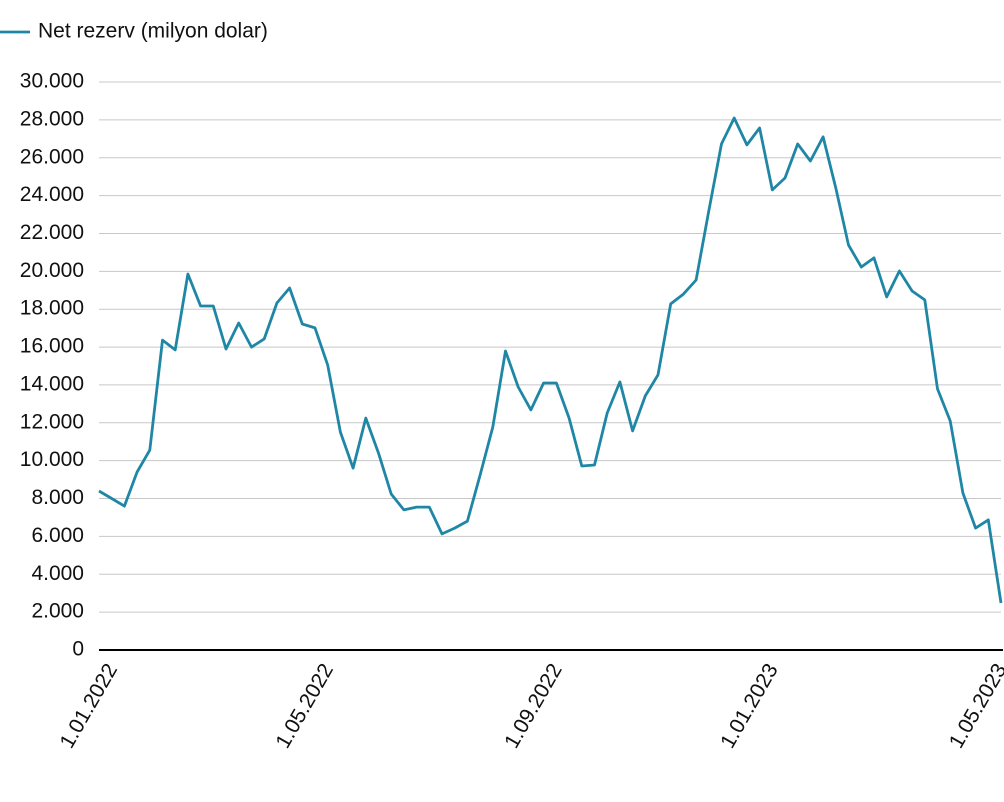 The image size is (1004, 802). Describe the element at coordinates (52, 118) in the screenshot. I see `y-tick-label: 28.000` at that location.